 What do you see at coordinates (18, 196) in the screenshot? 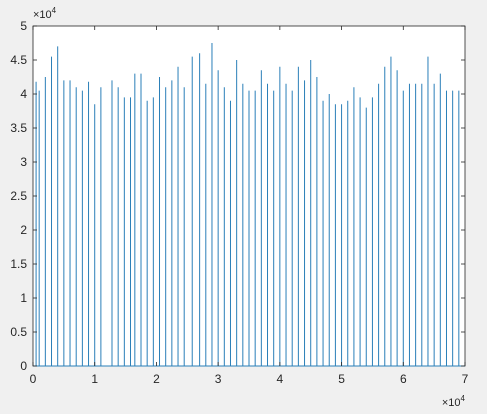
I see `y-tick-label: 2.5` at bounding box center [18, 196].